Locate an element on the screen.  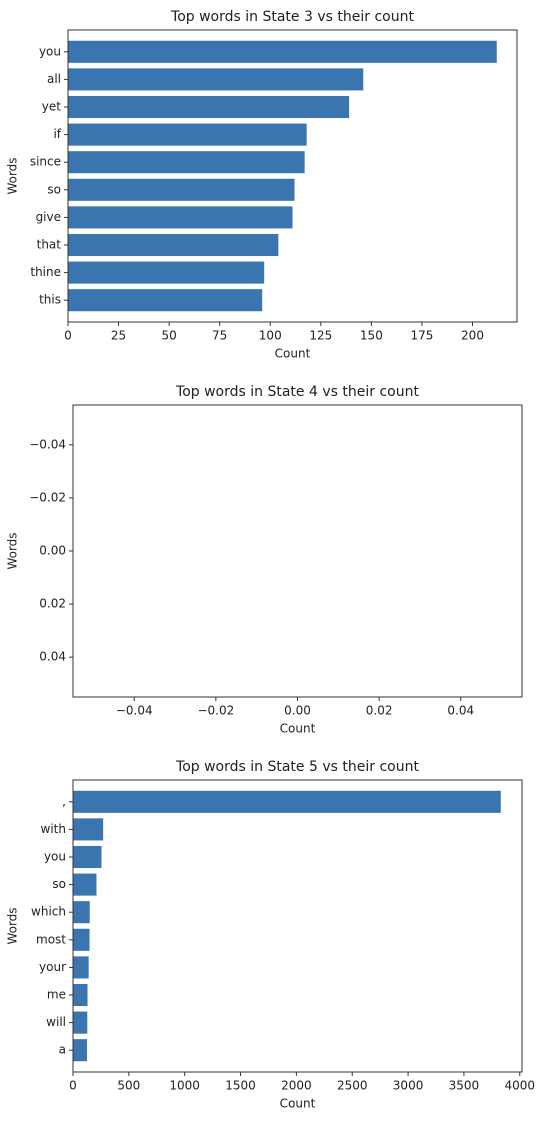
y-tick-label: me is located at coordinates (56, 995).